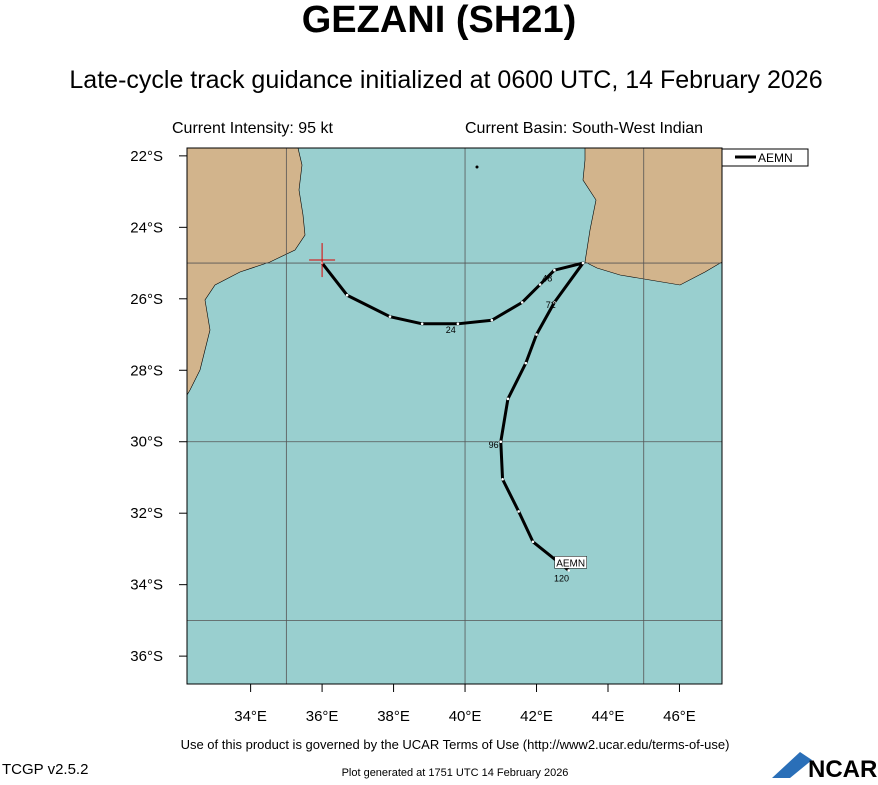 This screenshot has width=878, height=785. What do you see at coordinates (439, 20) in the screenshot?
I see `title: GEZANI (SH21)` at bounding box center [439, 20].